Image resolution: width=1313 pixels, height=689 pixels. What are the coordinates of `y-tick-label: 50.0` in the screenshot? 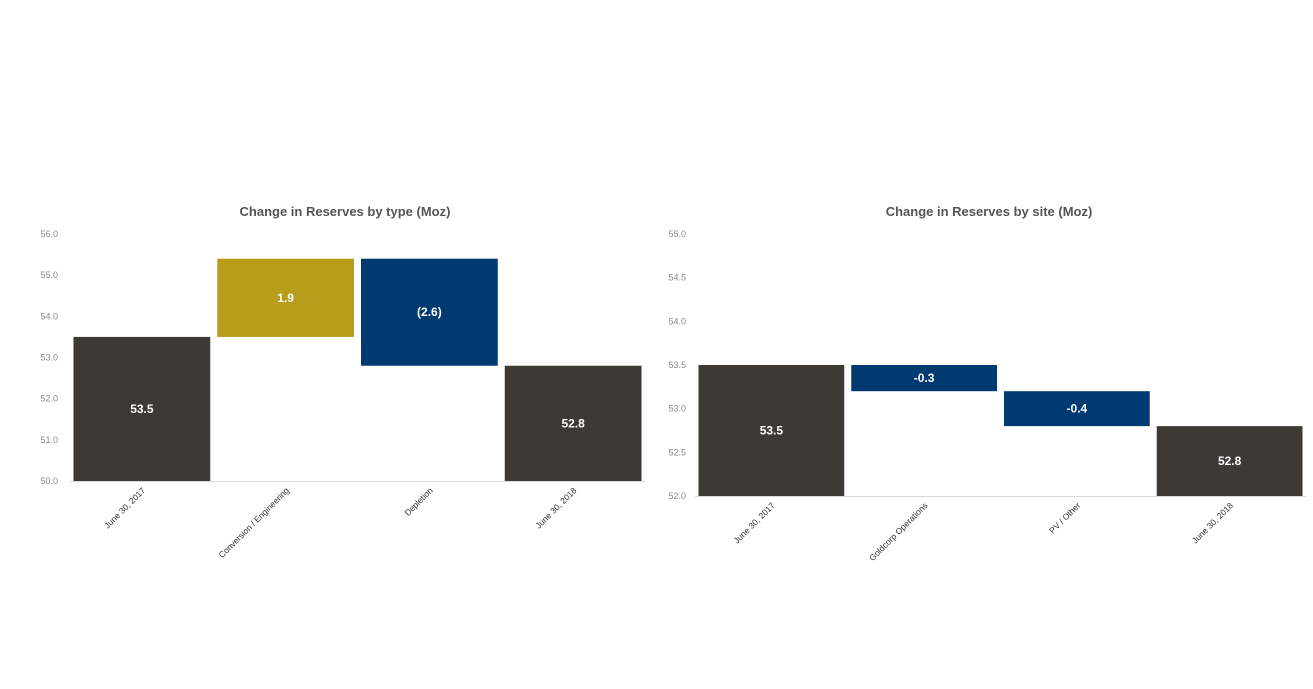 It's located at (49, 481).